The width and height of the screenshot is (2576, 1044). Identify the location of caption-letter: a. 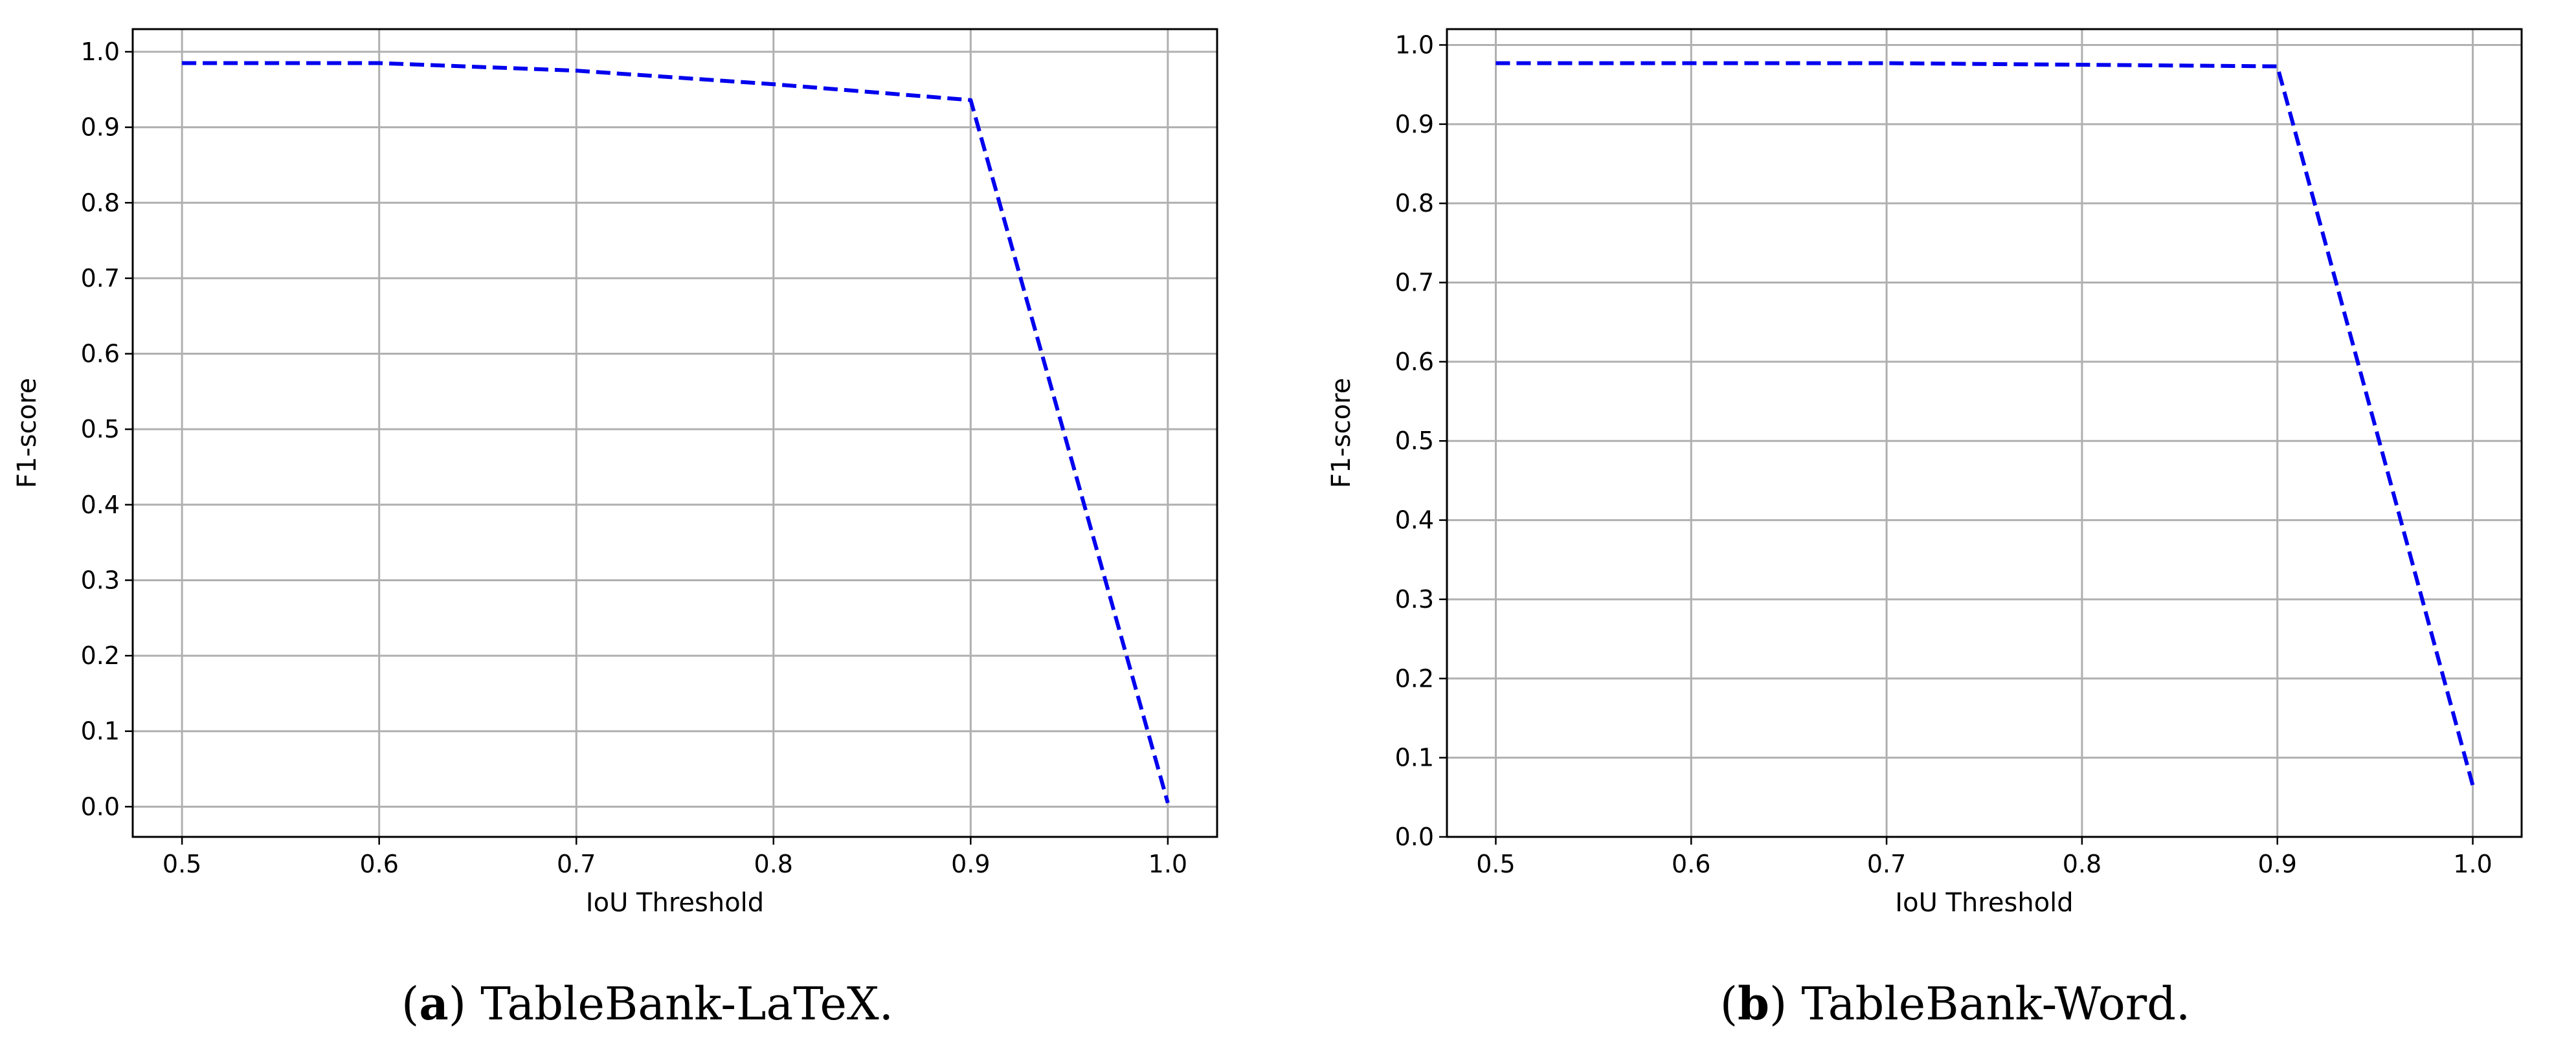
(433, 1003).